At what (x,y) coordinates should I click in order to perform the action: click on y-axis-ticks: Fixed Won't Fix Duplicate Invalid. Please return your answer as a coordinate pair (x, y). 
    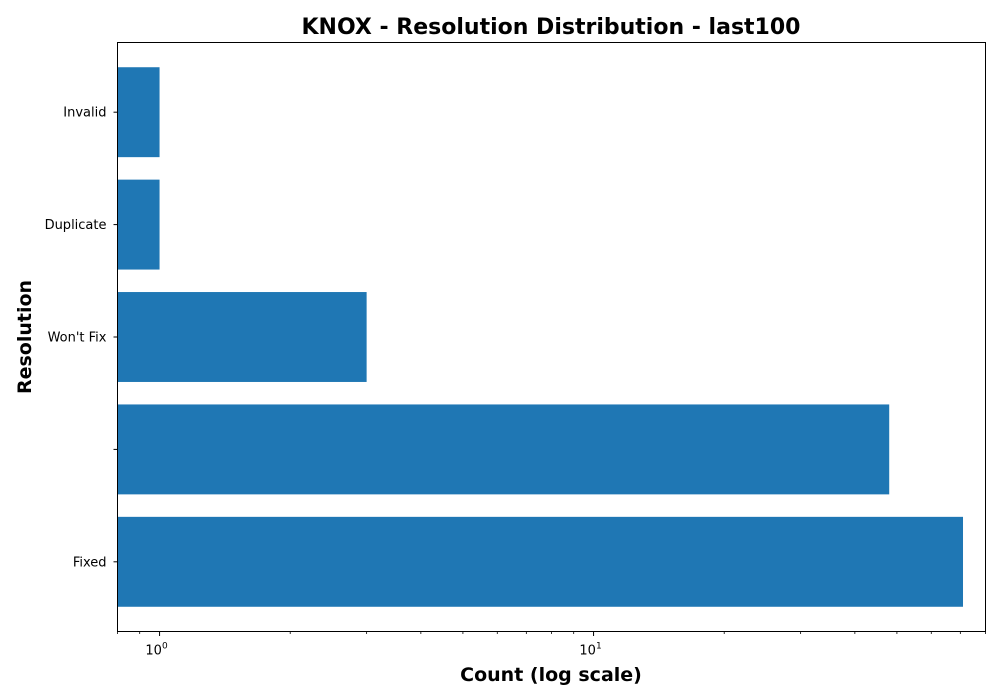
    Looking at the image, I should click on (81, 338).